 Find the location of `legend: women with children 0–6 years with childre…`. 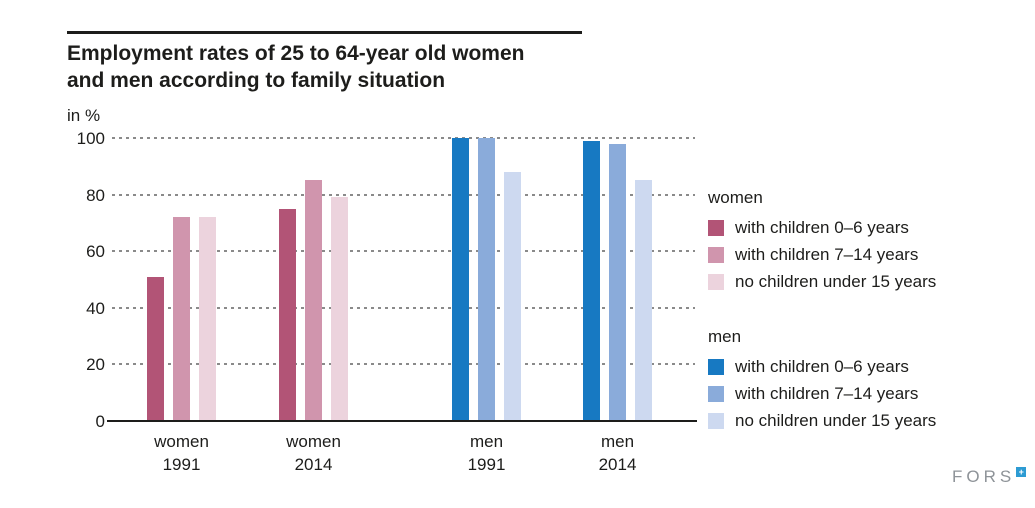

legend: women with children 0–6 years with childre… is located at coordinates (822, 310).